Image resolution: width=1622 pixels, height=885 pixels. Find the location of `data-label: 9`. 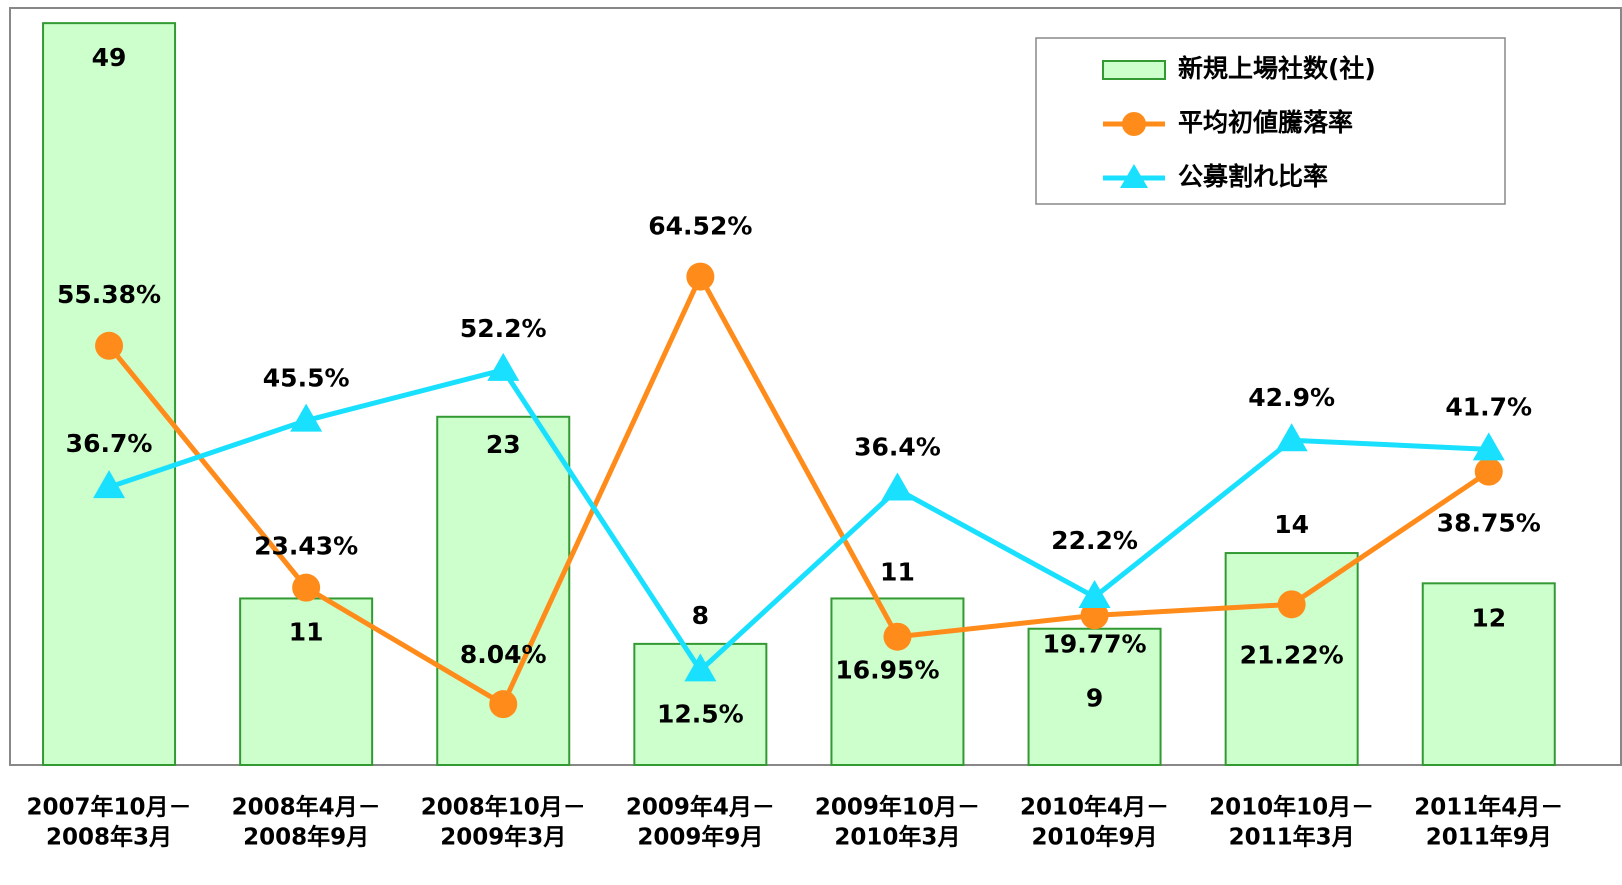

data-label: 9 is located at coordinates (1094, 698).